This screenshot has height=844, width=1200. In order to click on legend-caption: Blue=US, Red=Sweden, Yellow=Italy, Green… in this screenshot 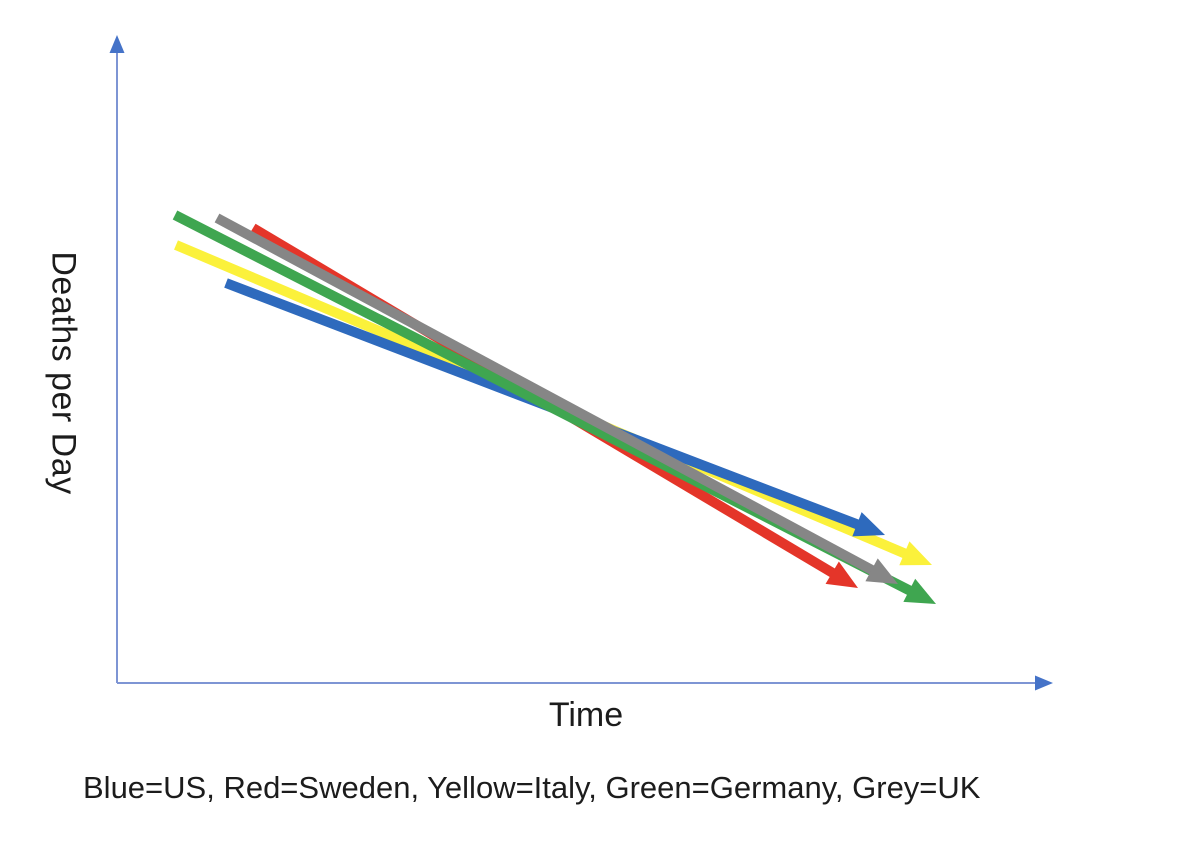, I will do `click(532, 787)`.